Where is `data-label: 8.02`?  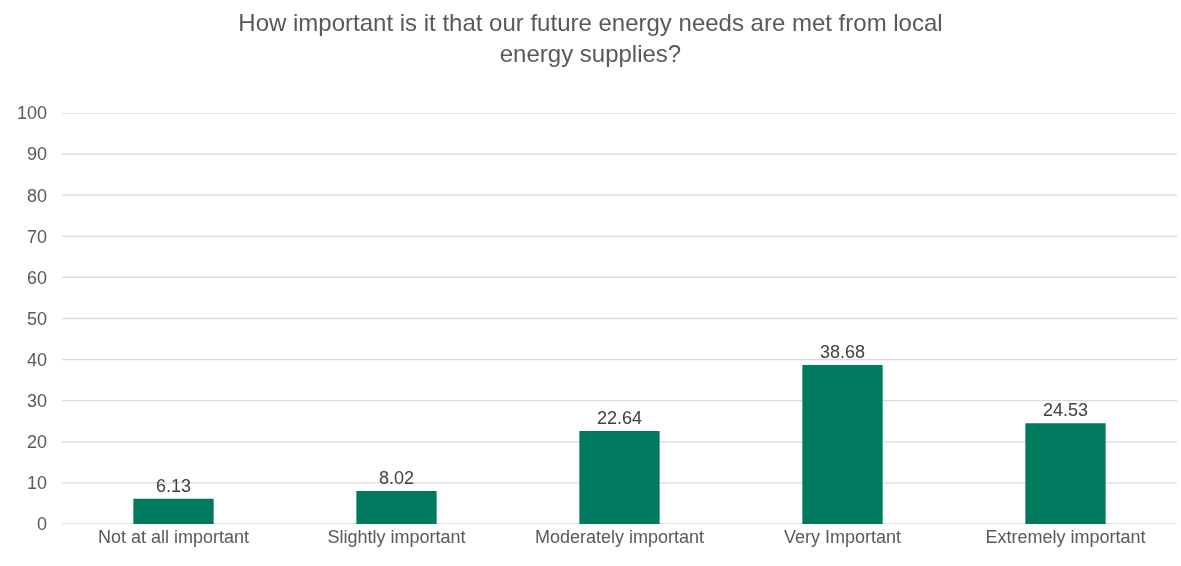
data-label: 8.02 is located at coordinates (396, 478).